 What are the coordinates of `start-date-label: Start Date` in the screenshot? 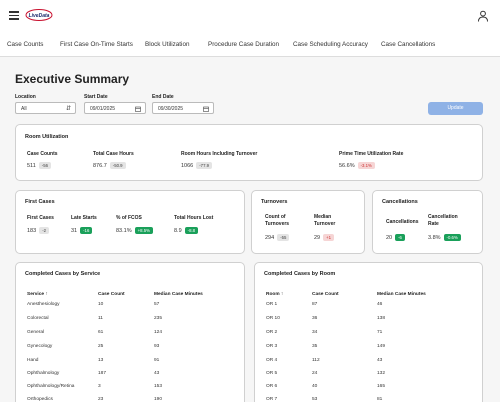 It's located at (96, 97).